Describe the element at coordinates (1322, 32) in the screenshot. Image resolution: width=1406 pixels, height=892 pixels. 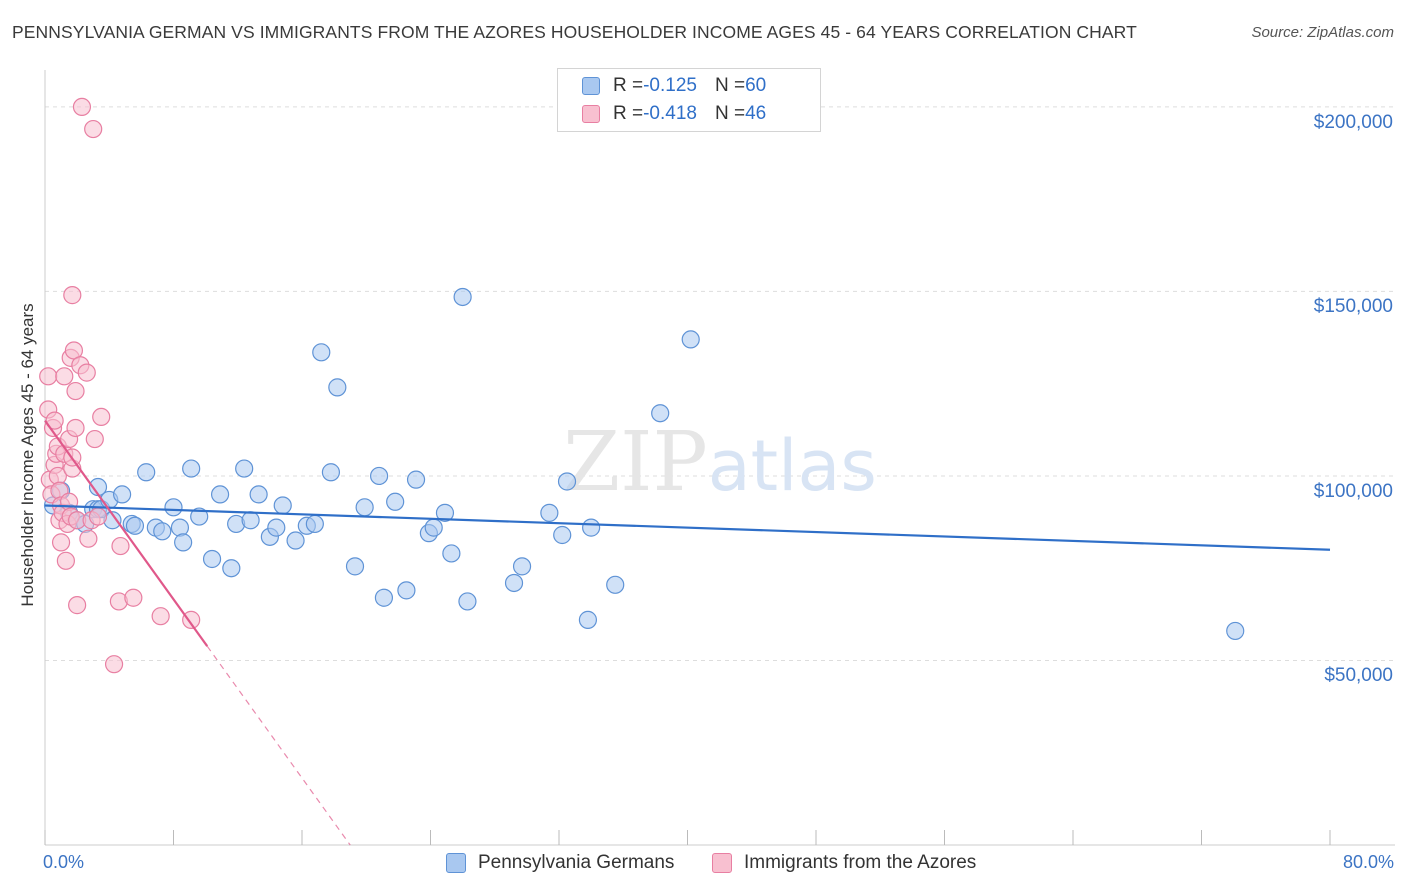
I see `source-label: Source: ZipAtlas.com` at that location.